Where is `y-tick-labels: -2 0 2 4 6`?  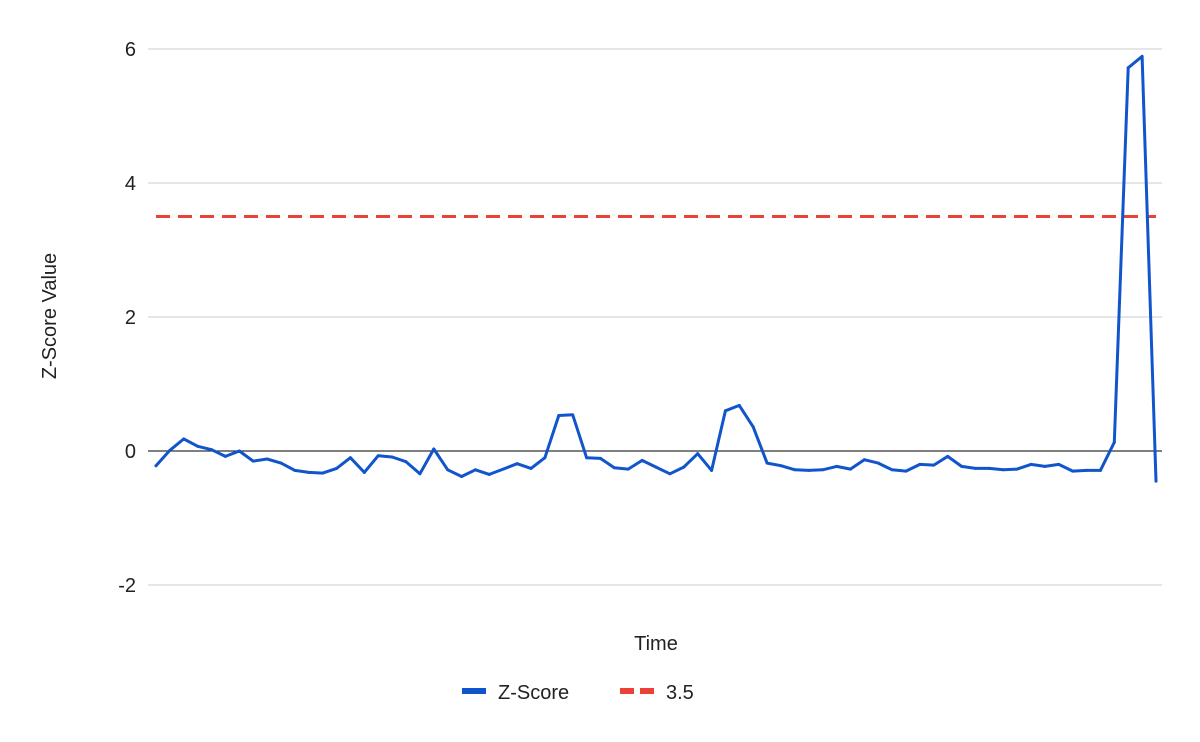 y-tick-labels: -2 0 2 4 6 is located at coordinates (127, 318).